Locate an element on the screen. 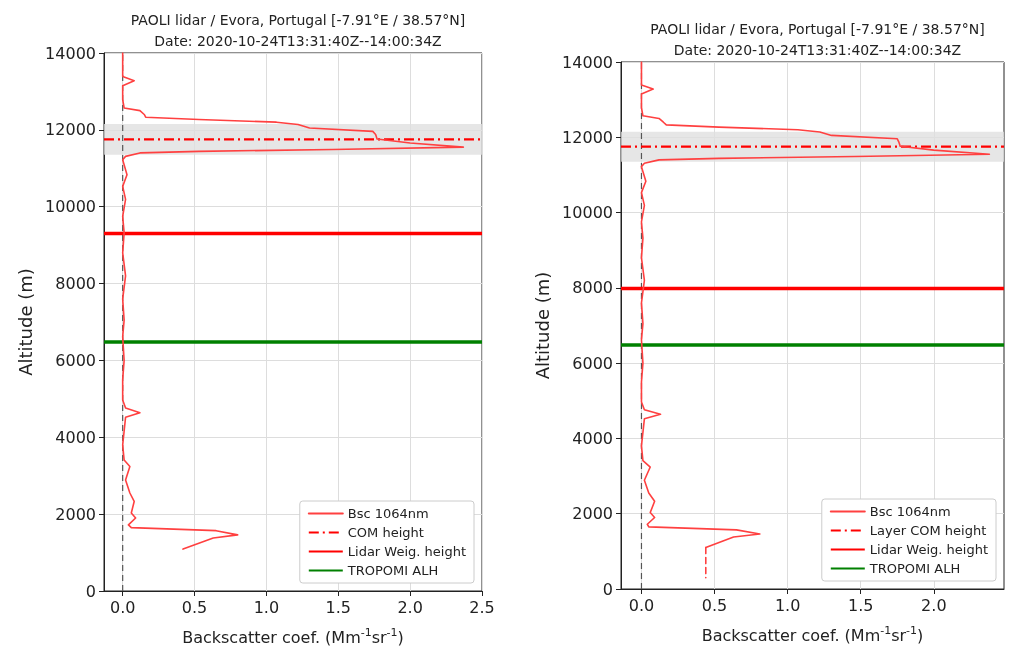 The height and width of the screenshot is (655, 1019). x-tick-label: 2.5 is located at coordinates (482, 607).